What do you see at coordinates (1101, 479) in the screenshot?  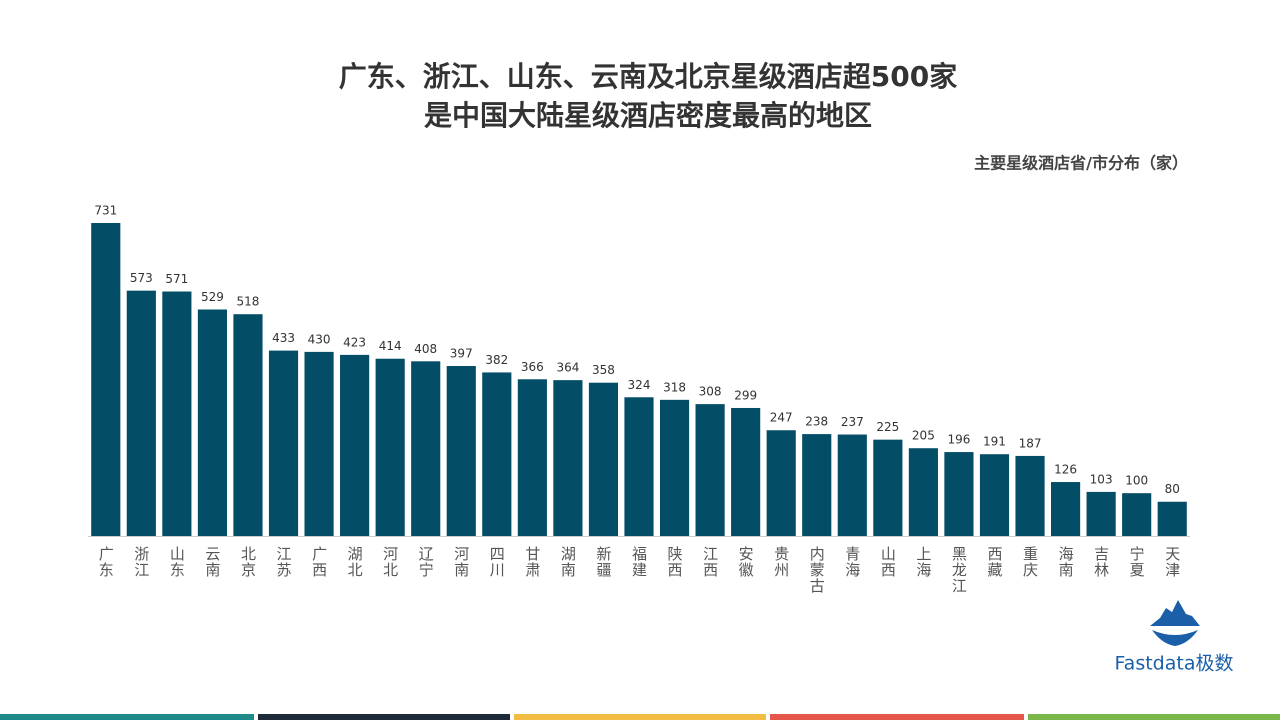 I see `value-label: 103` at bounding box center [1101, 479].